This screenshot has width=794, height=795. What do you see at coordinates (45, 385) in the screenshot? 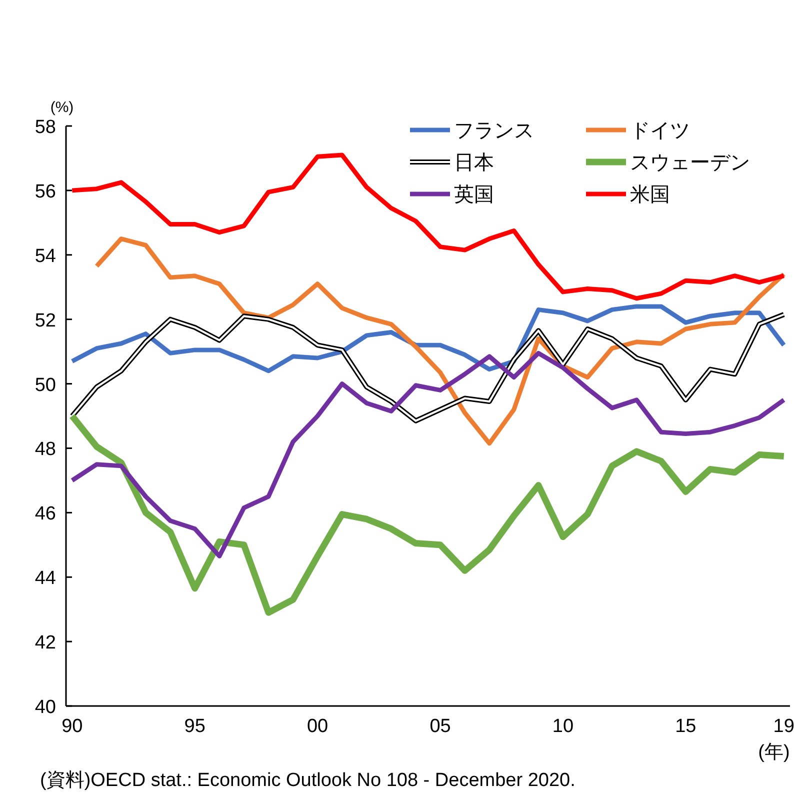
I see `y-tick-label: 50` at bounding box center [45, 385].